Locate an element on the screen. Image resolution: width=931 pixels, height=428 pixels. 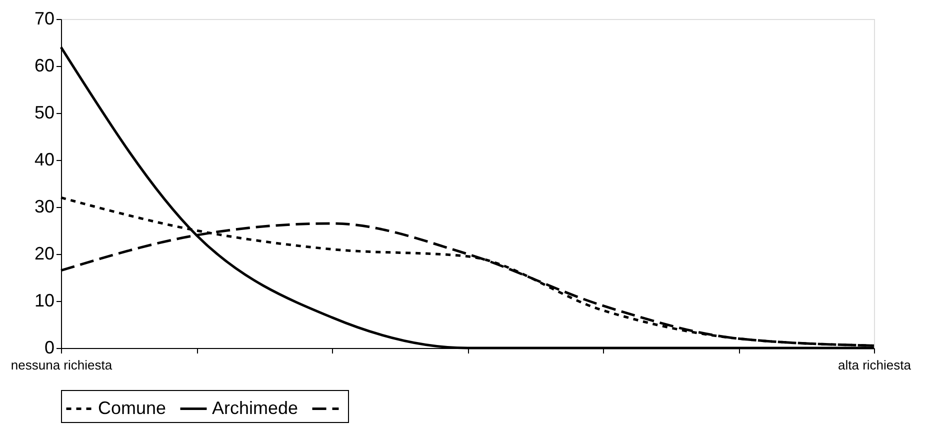
y-tick-label: 20 is located at coordinates (44, 254).